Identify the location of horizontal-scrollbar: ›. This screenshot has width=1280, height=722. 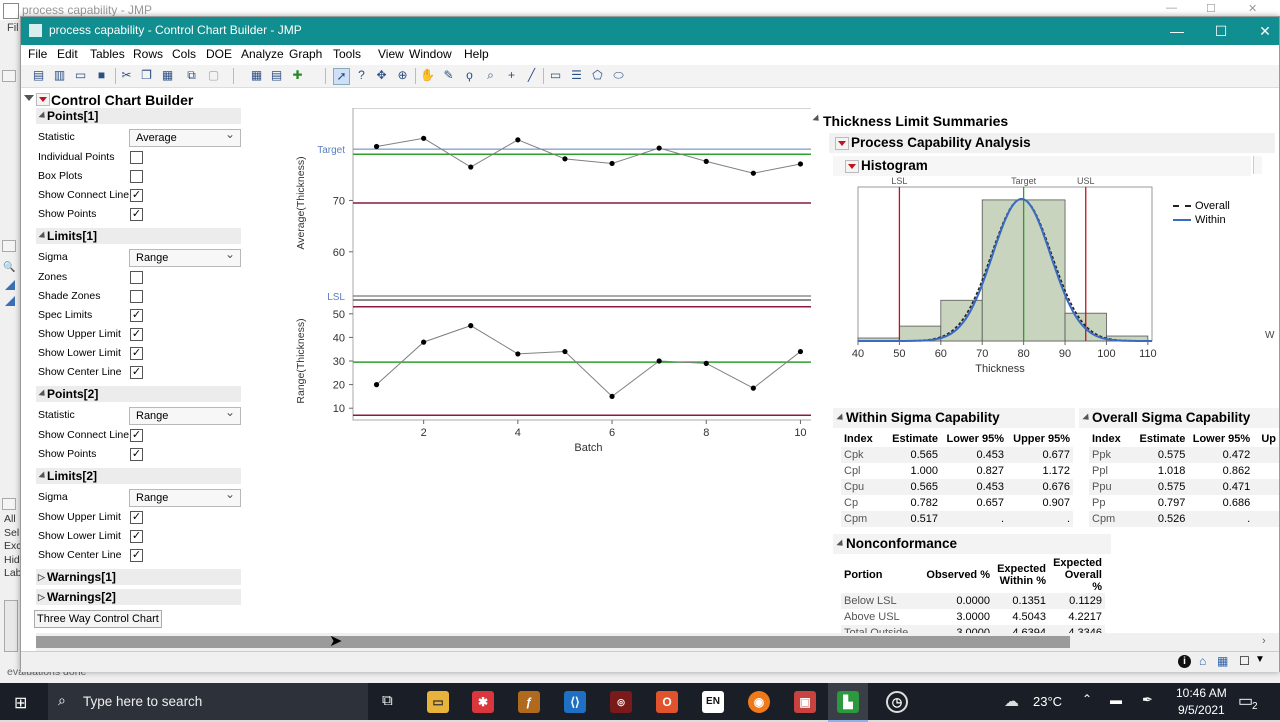
(657, 642).